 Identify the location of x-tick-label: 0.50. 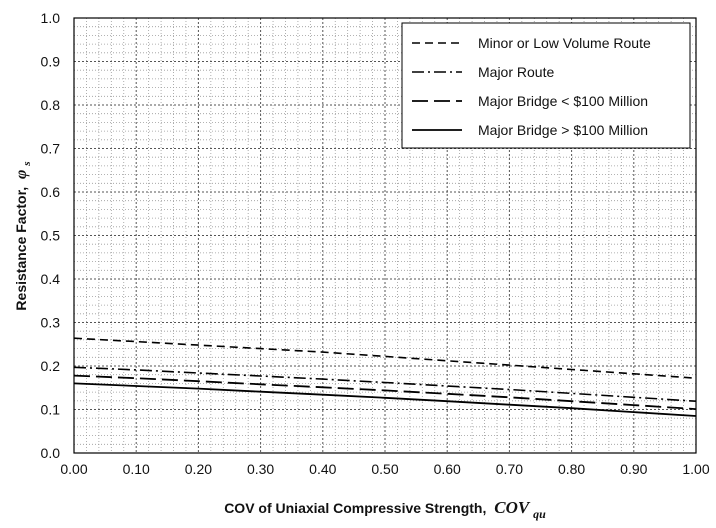
(384, 469).